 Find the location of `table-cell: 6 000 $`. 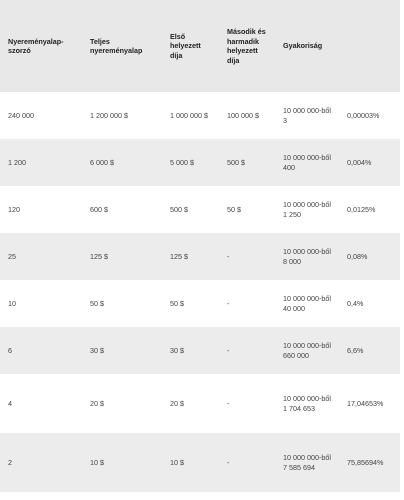

table-cell: 6 000 $ is located at coordinates (122, 162).